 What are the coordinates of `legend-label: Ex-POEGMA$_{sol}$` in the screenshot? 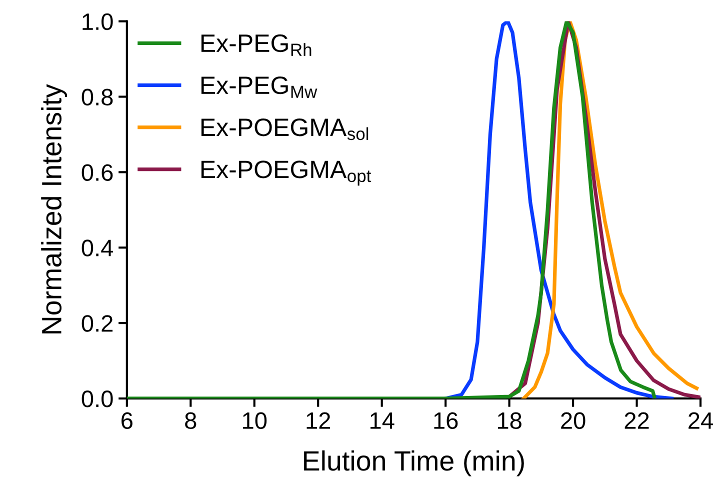 It's located at (284, 129).